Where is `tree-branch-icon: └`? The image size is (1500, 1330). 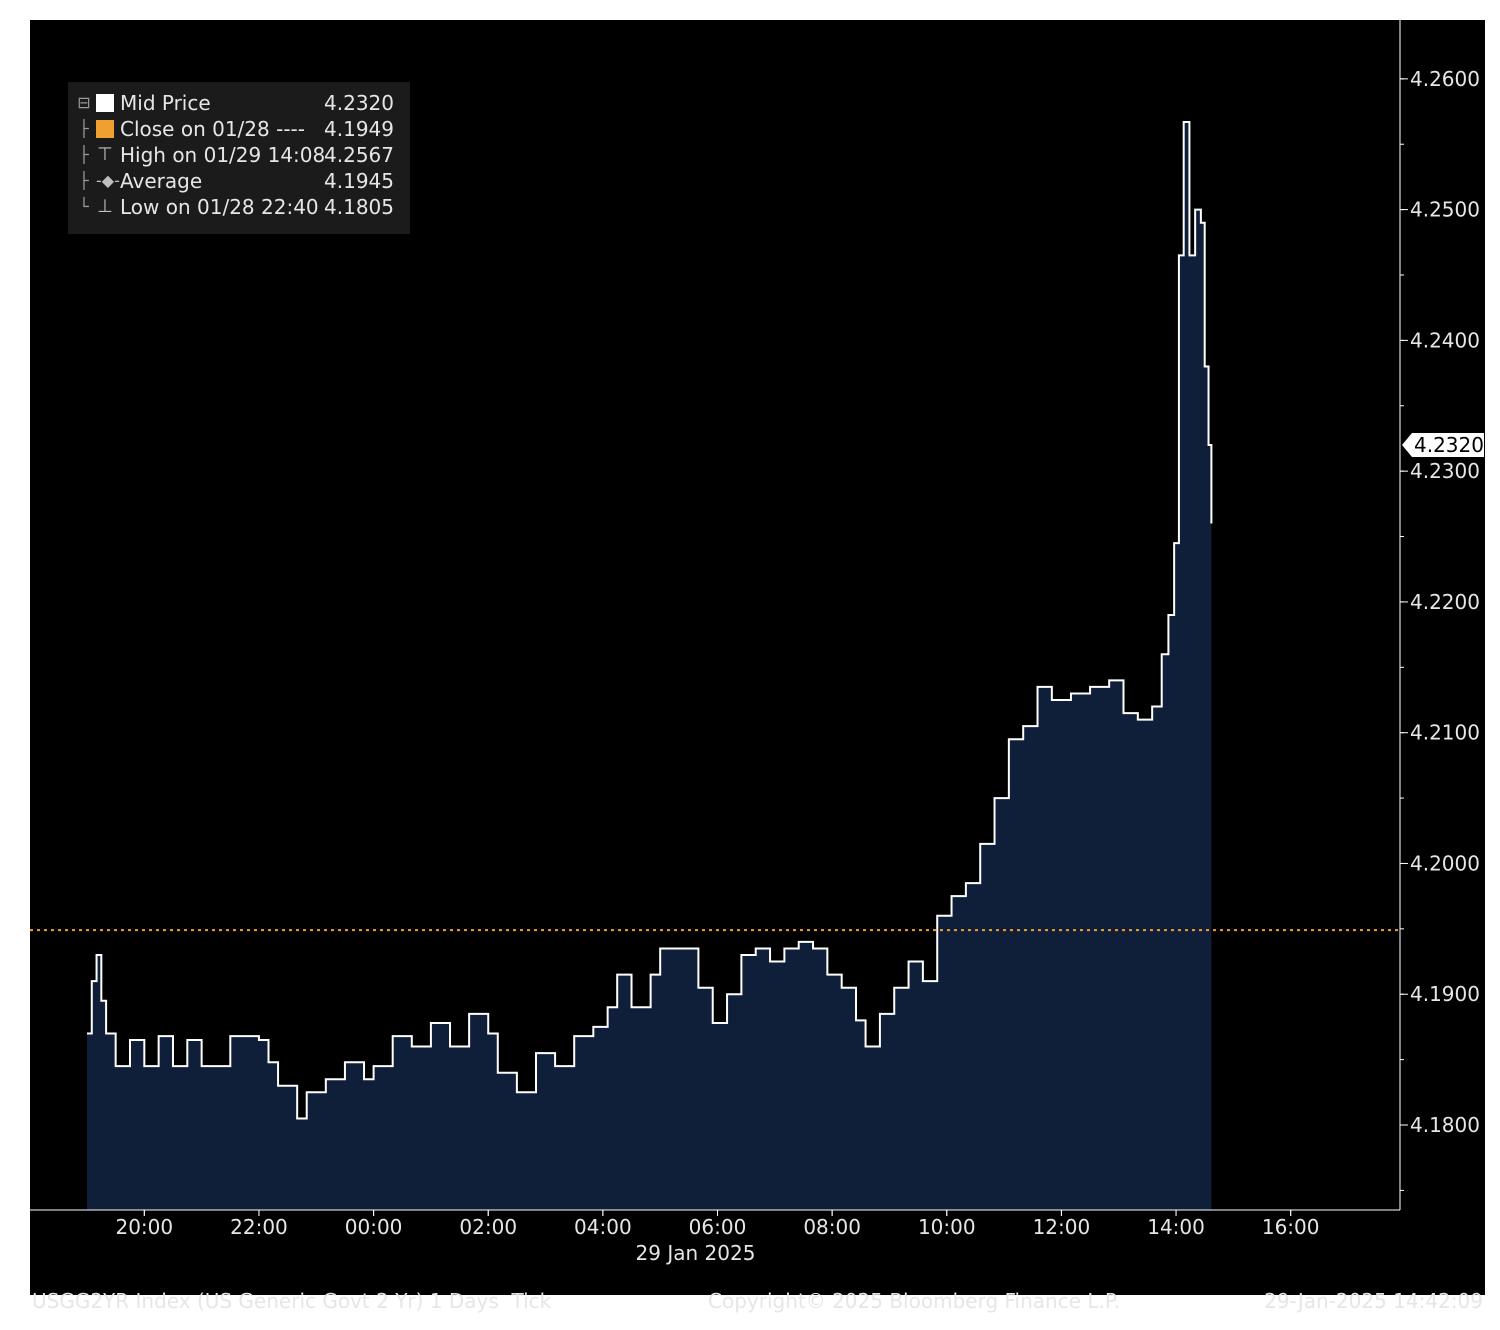
tree-branch-icon: └ is located at coordinates (84, 206).